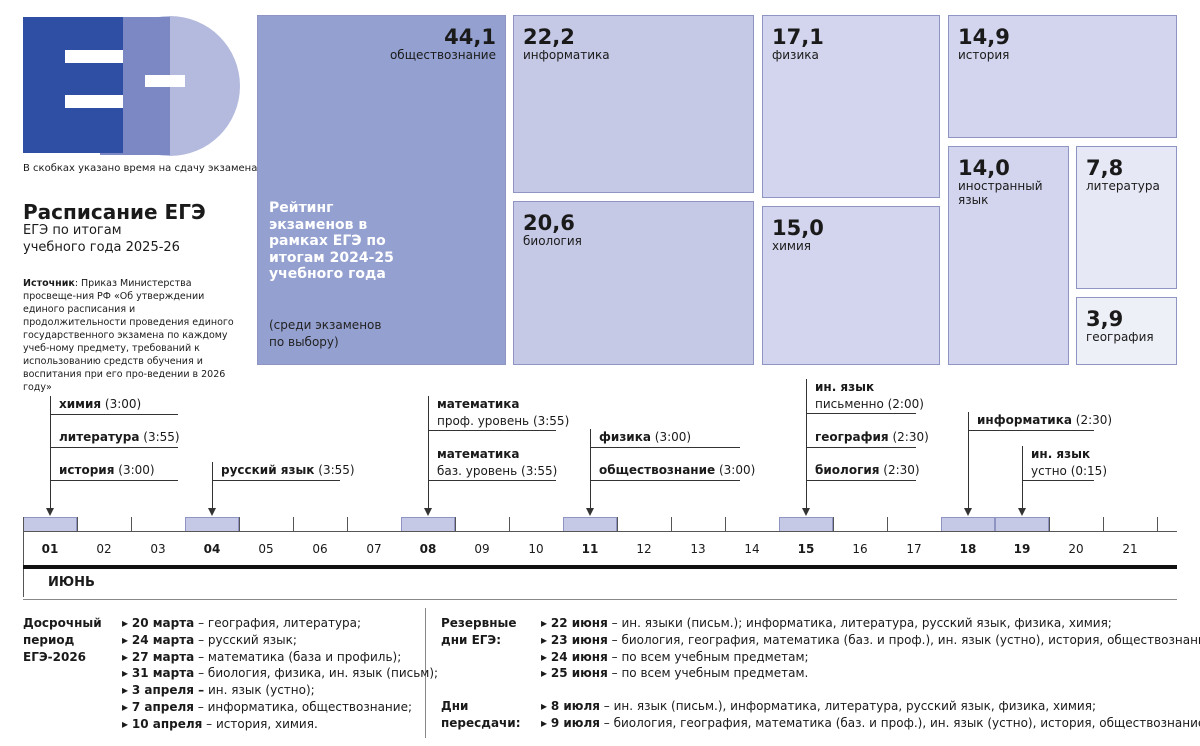 This screenshot has width=1200, height=746. I want to click on day-label: 12, so click(644, 549).